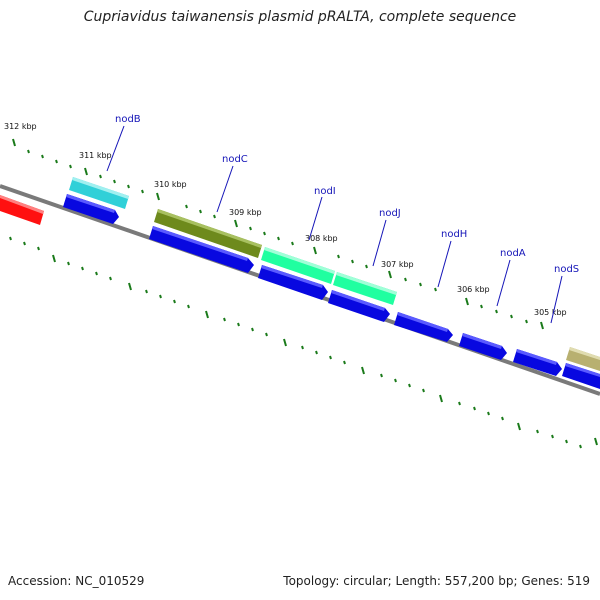 This screenshot has height=600, width=600. What do you see at coordinates (22, 210) in the screenshot?
I see `red-feature` at bounding box center [22, 210].